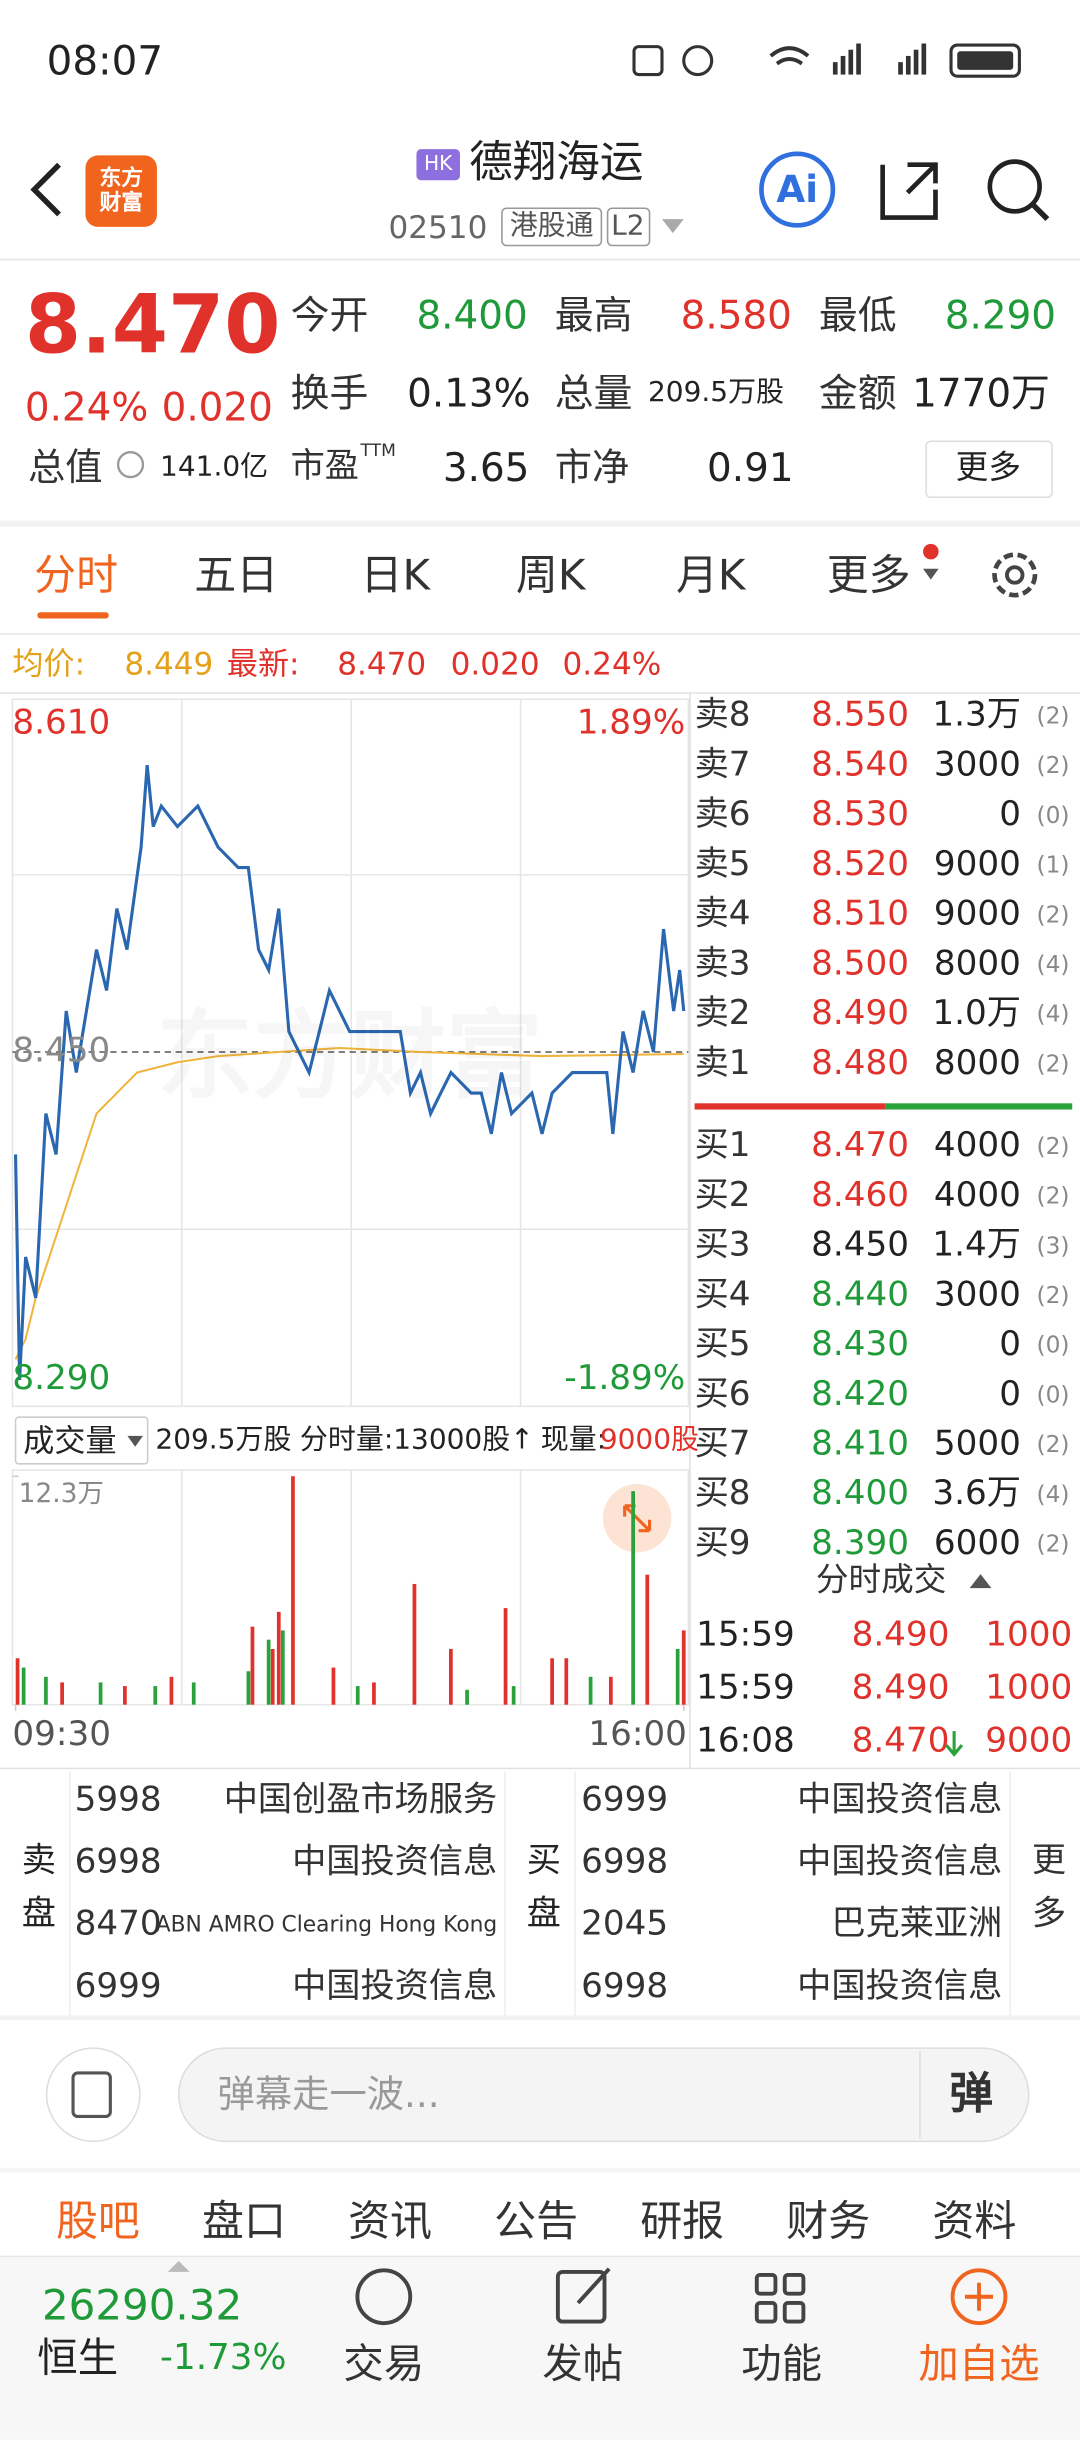  I want to click on sell-label: 卖盘, so click(35, 1894).